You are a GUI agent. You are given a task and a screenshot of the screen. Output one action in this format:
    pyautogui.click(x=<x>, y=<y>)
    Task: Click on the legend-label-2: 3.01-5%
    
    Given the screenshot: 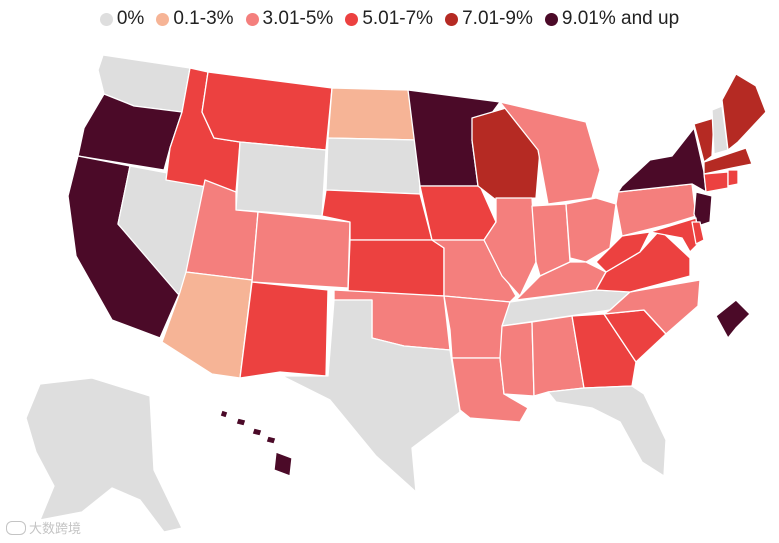 What is the action you would take?
    pyautogui.click(x=298, y=18)
    